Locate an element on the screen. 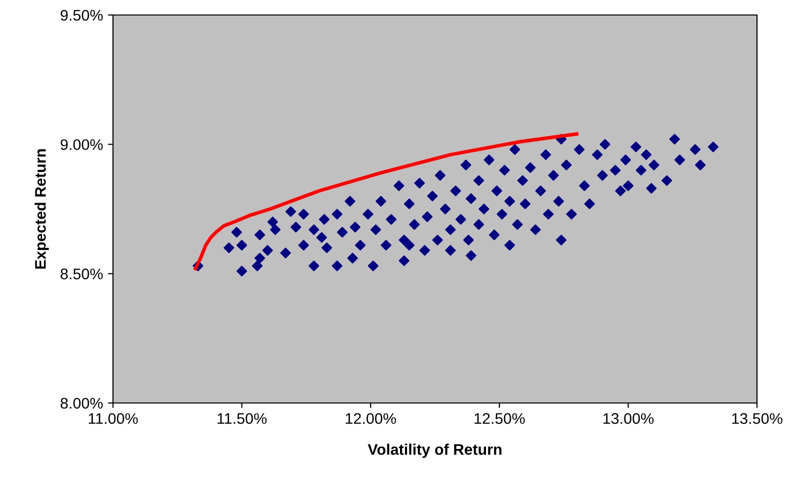  y-axis-title: Expected Return is located at coordinates (41, 209).